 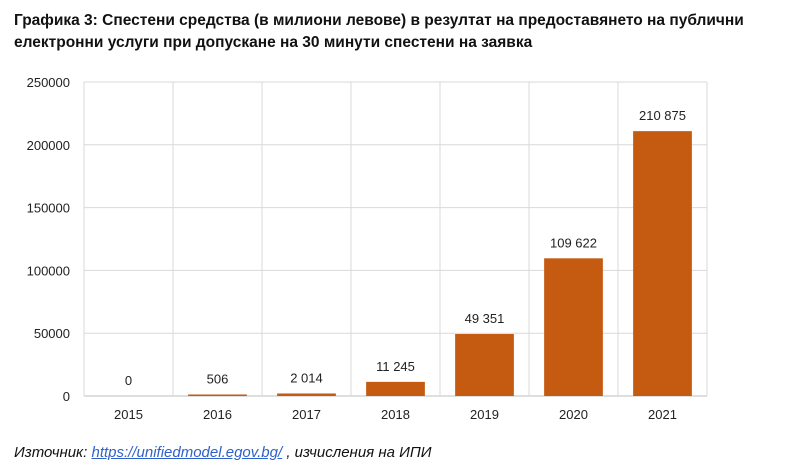 I want to click on x-tick-label: 2017, so click(x=306, y=414).